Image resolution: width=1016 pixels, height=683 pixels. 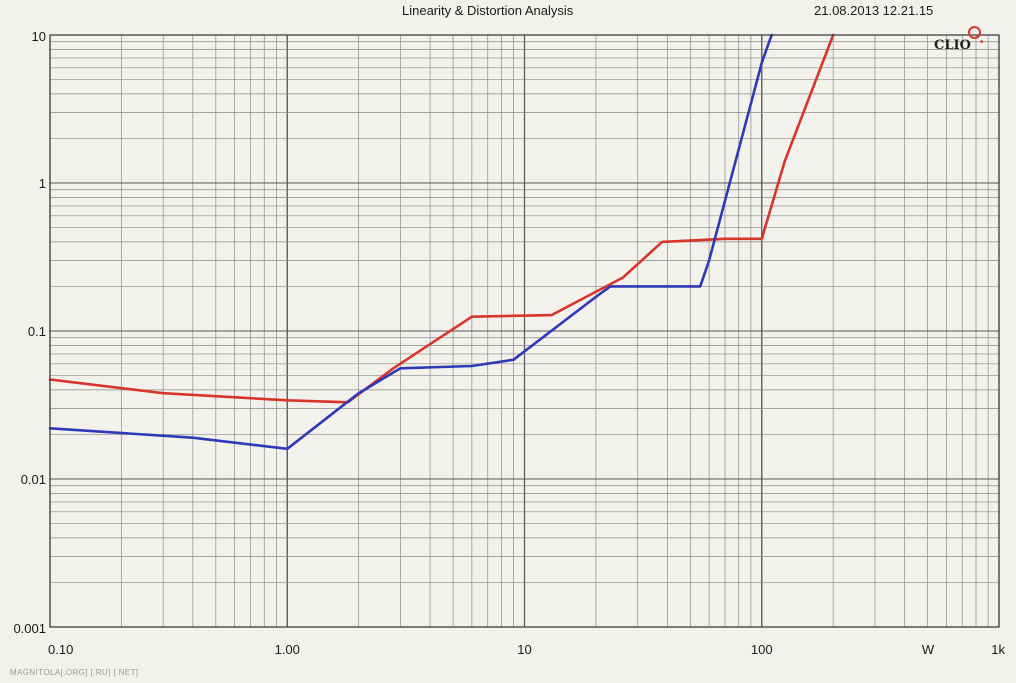 What do you see at coordinates (998, 649) in the screenshot?
I see `x-tick-label: 1k` at bounding box center [998, 649].